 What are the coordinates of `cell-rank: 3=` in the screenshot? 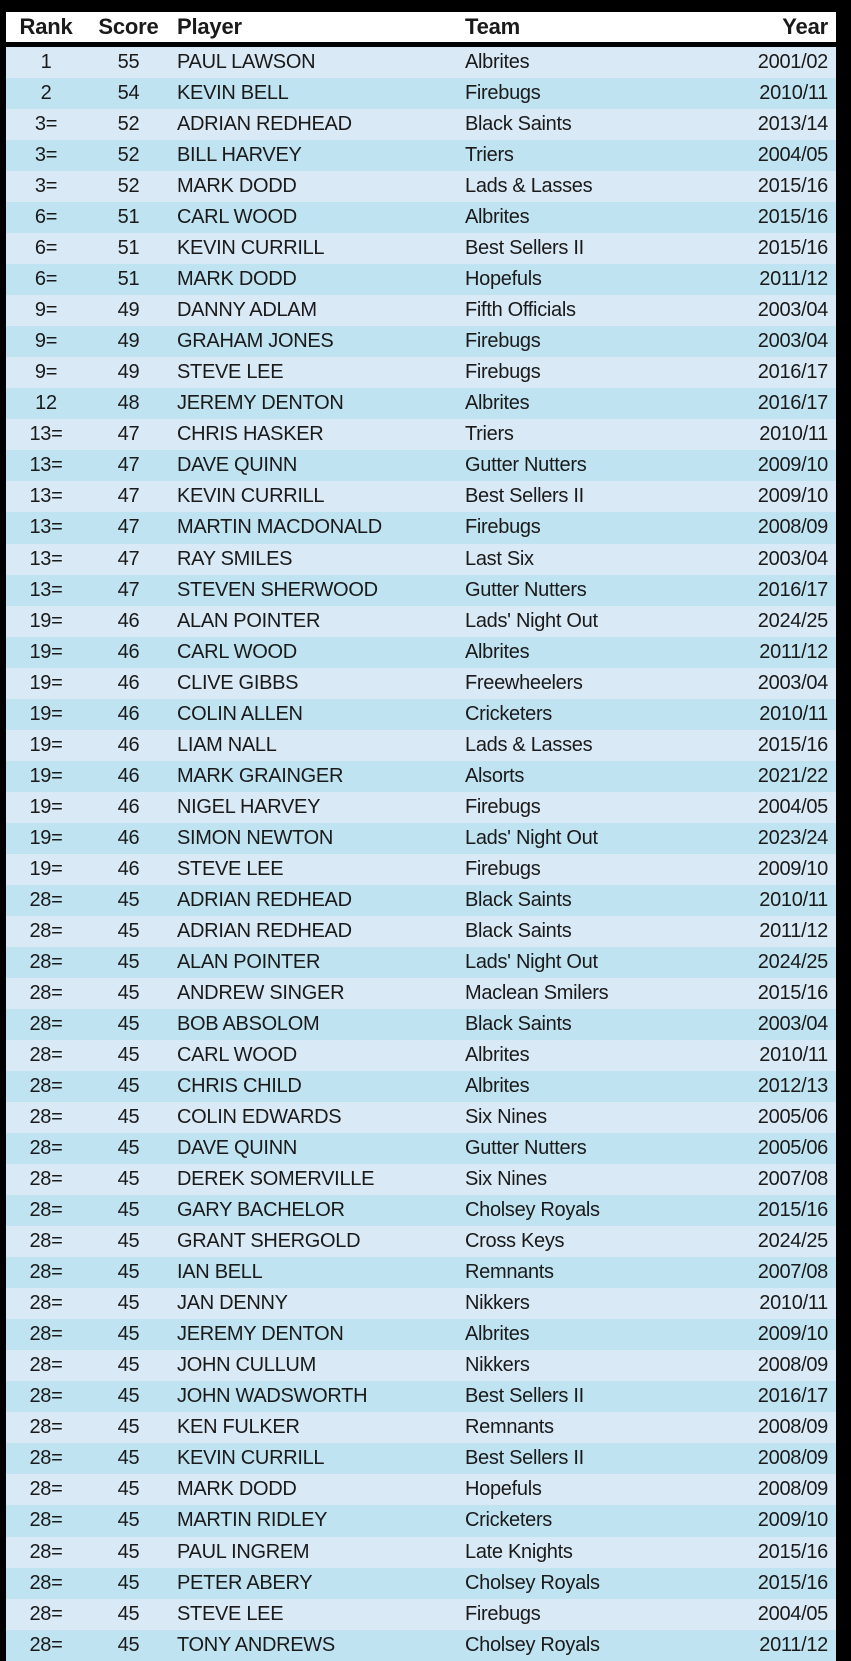 It's located at (46, 124).